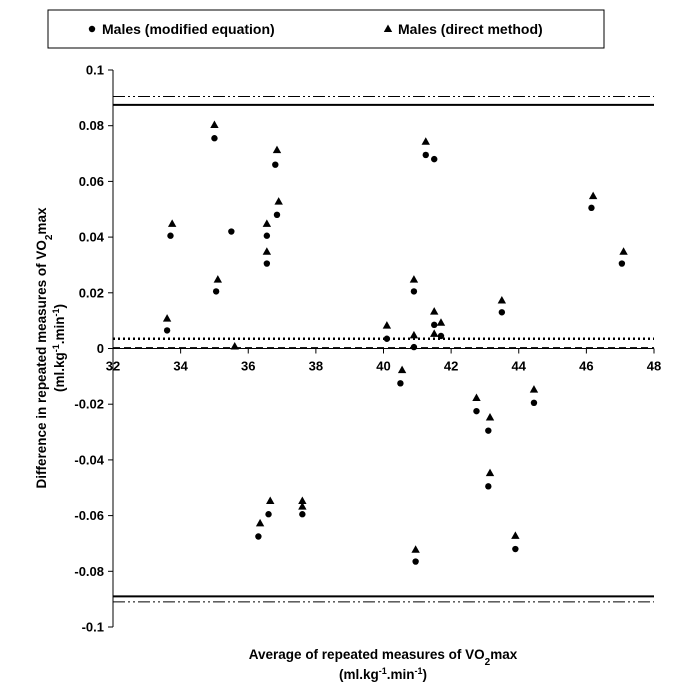 The image size is (676, 684). Describe the element at coordinates (89, 515) in the screenshot. I see `y-tick-label: -0.06` at that location.